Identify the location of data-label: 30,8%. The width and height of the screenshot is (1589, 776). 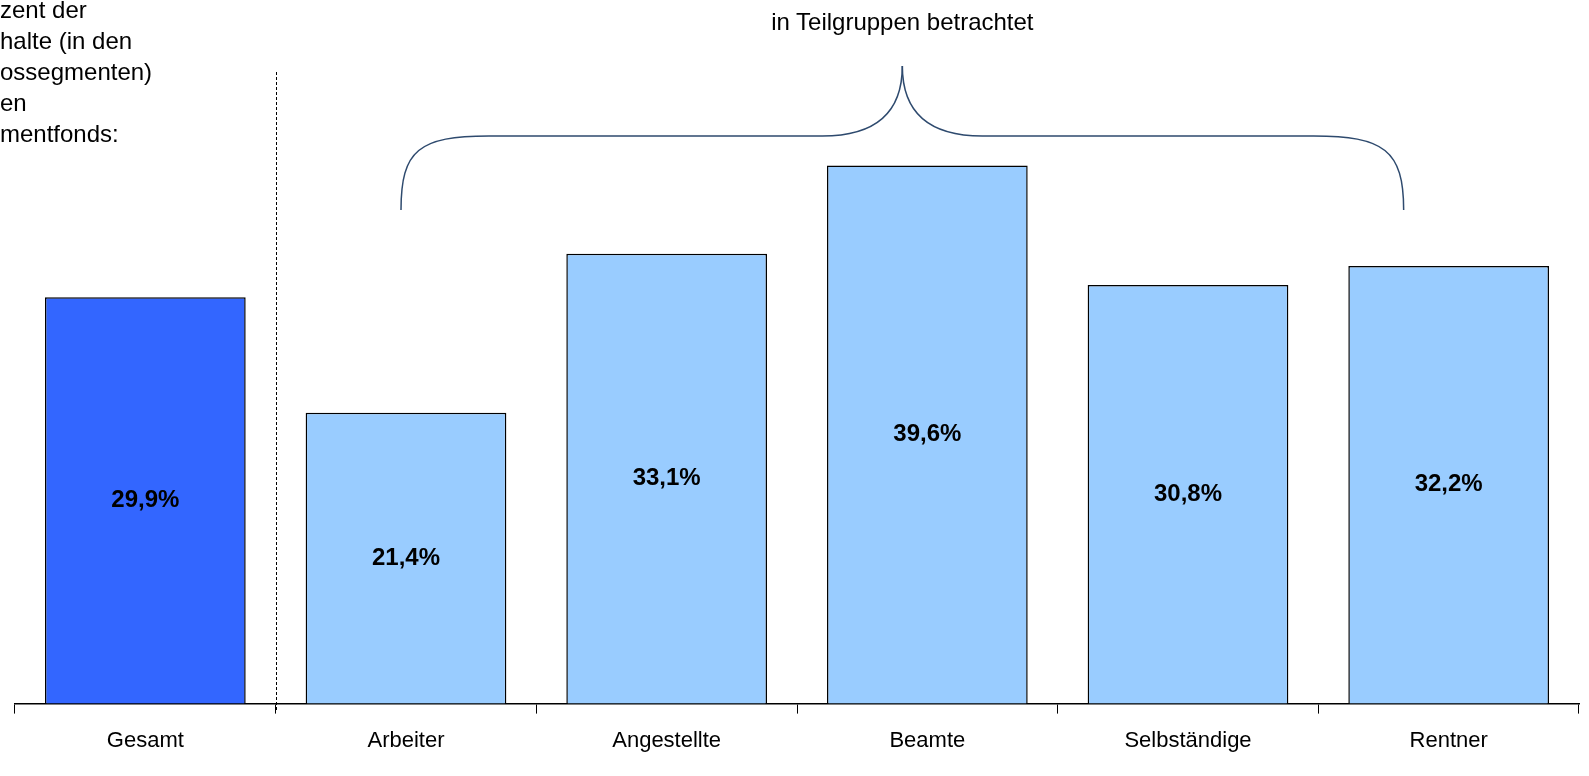
(1188, 492).